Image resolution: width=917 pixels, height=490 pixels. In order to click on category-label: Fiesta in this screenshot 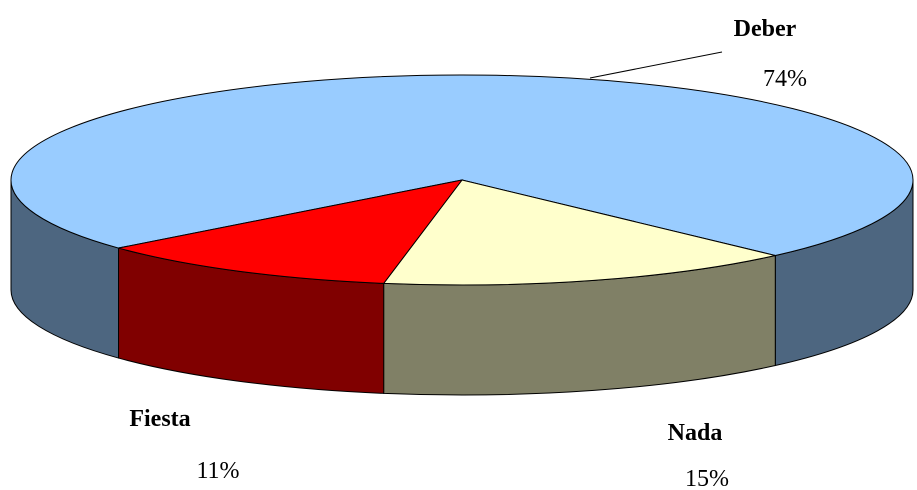, I will do `click(159, 419)`.